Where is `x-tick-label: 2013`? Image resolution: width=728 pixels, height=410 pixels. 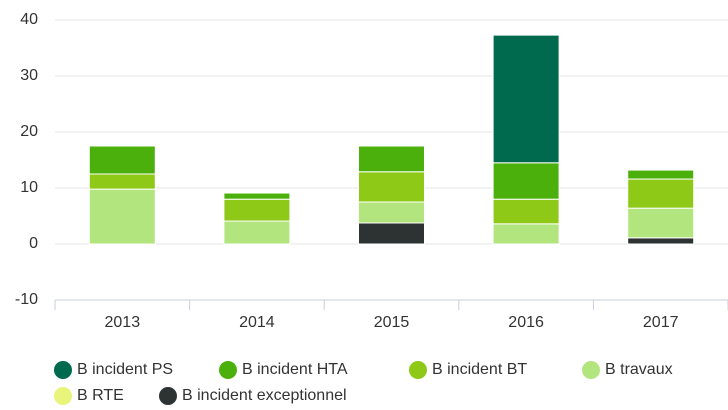
x-tick-label: 2013 is located at coordinates (123, 322).